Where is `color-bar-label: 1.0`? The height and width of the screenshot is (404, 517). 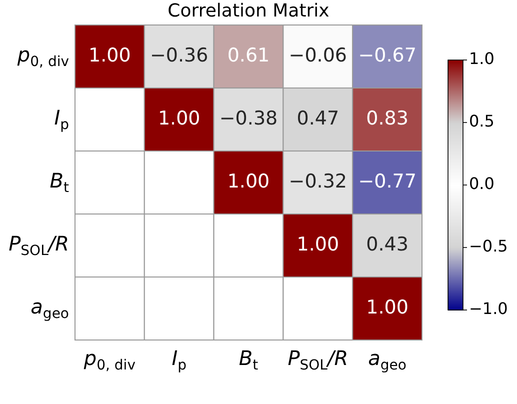 color-bar-label: 1.0 is located at coordinates (481, 58).